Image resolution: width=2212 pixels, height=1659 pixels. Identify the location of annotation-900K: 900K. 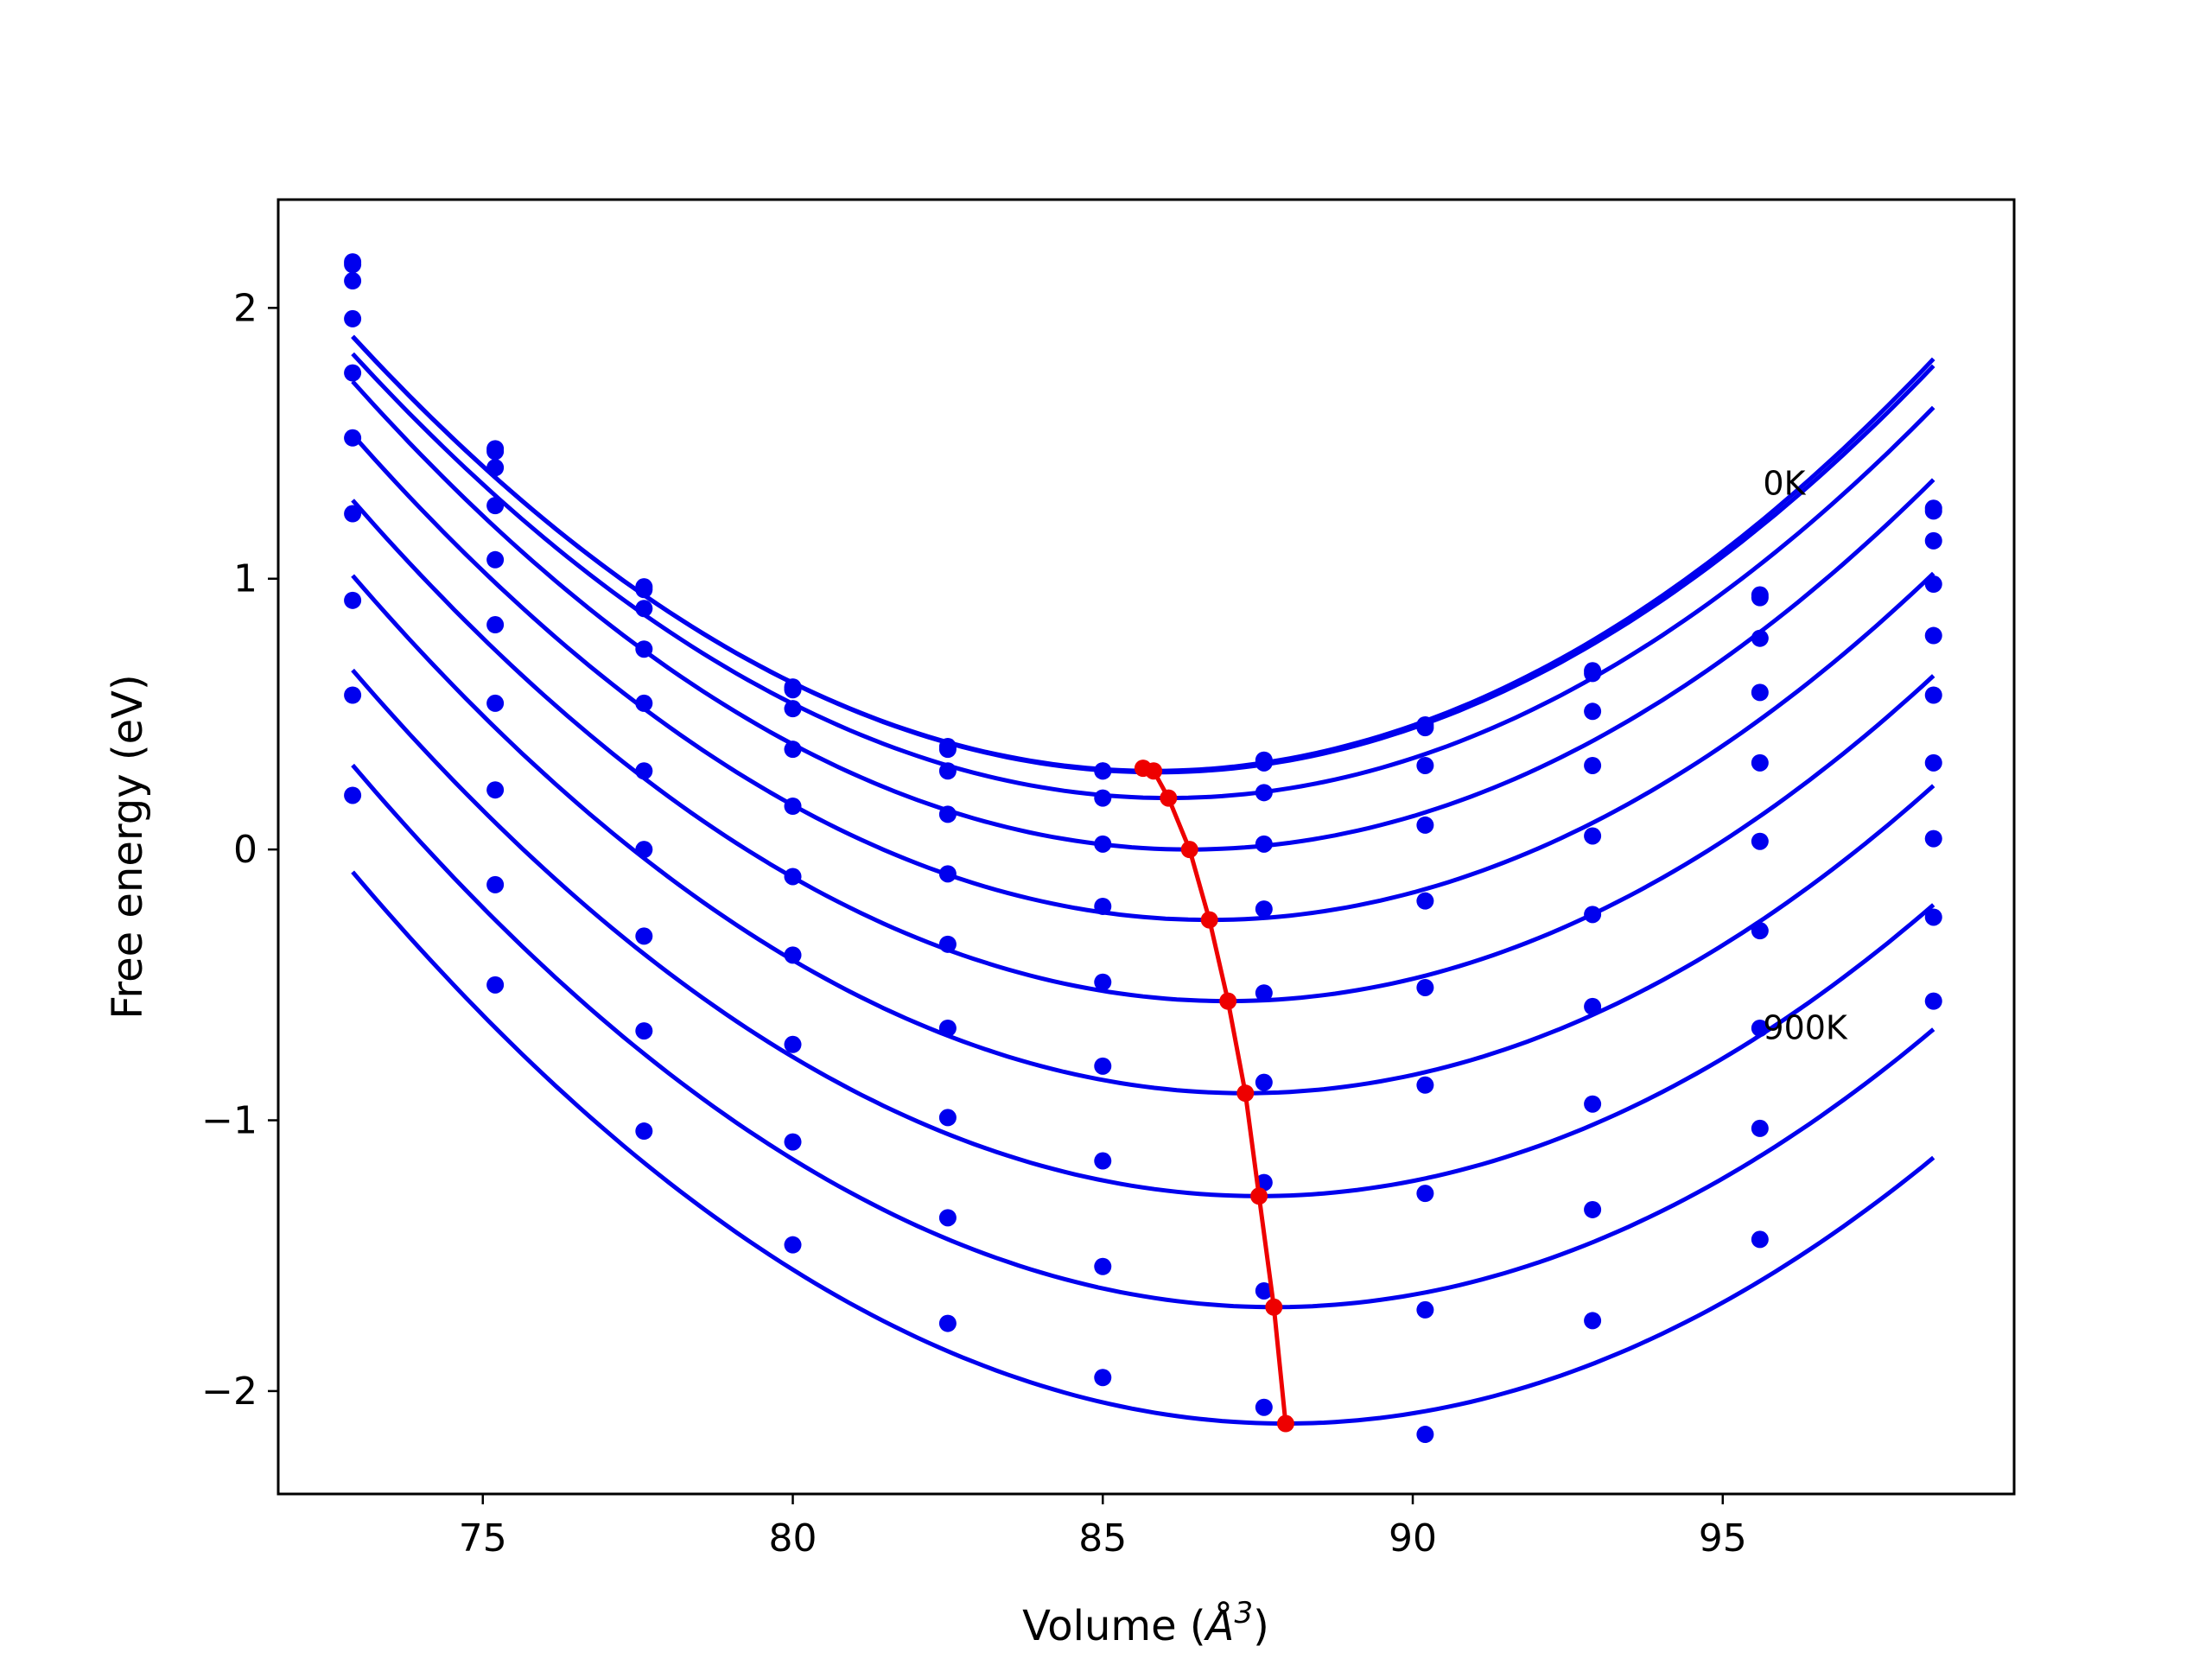
(1805, 1028).